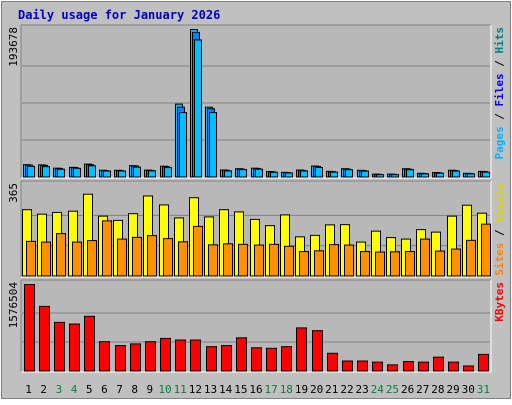 This screenshot has height=405, width=512. What do you see at coordinates (13, 47) in the screenshot?
I see `y-axis-max-label: 193678` at bounding box center [13, 47].